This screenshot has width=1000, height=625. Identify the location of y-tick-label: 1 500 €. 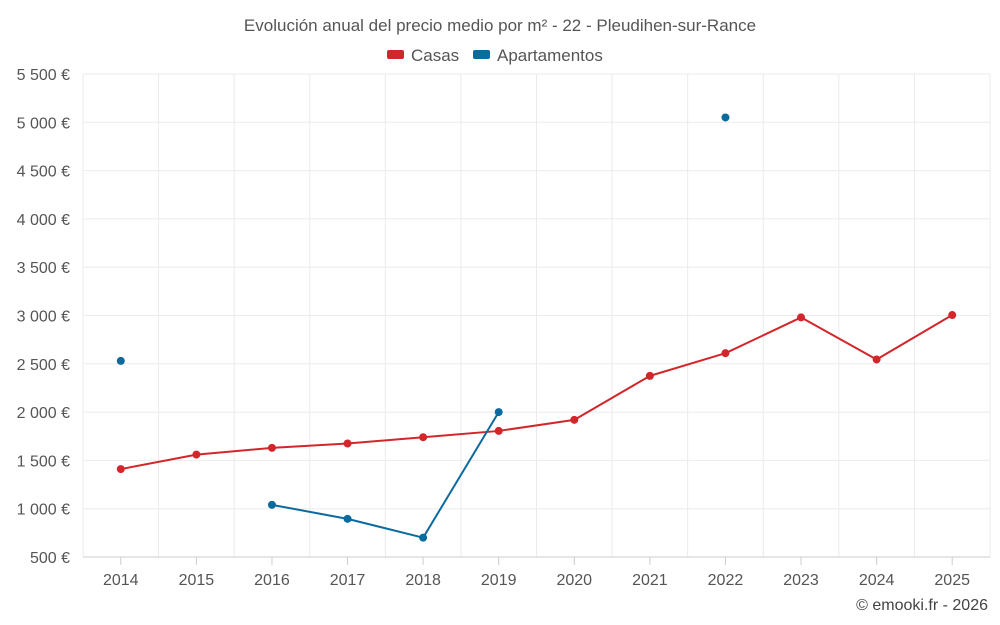
(43, 461).